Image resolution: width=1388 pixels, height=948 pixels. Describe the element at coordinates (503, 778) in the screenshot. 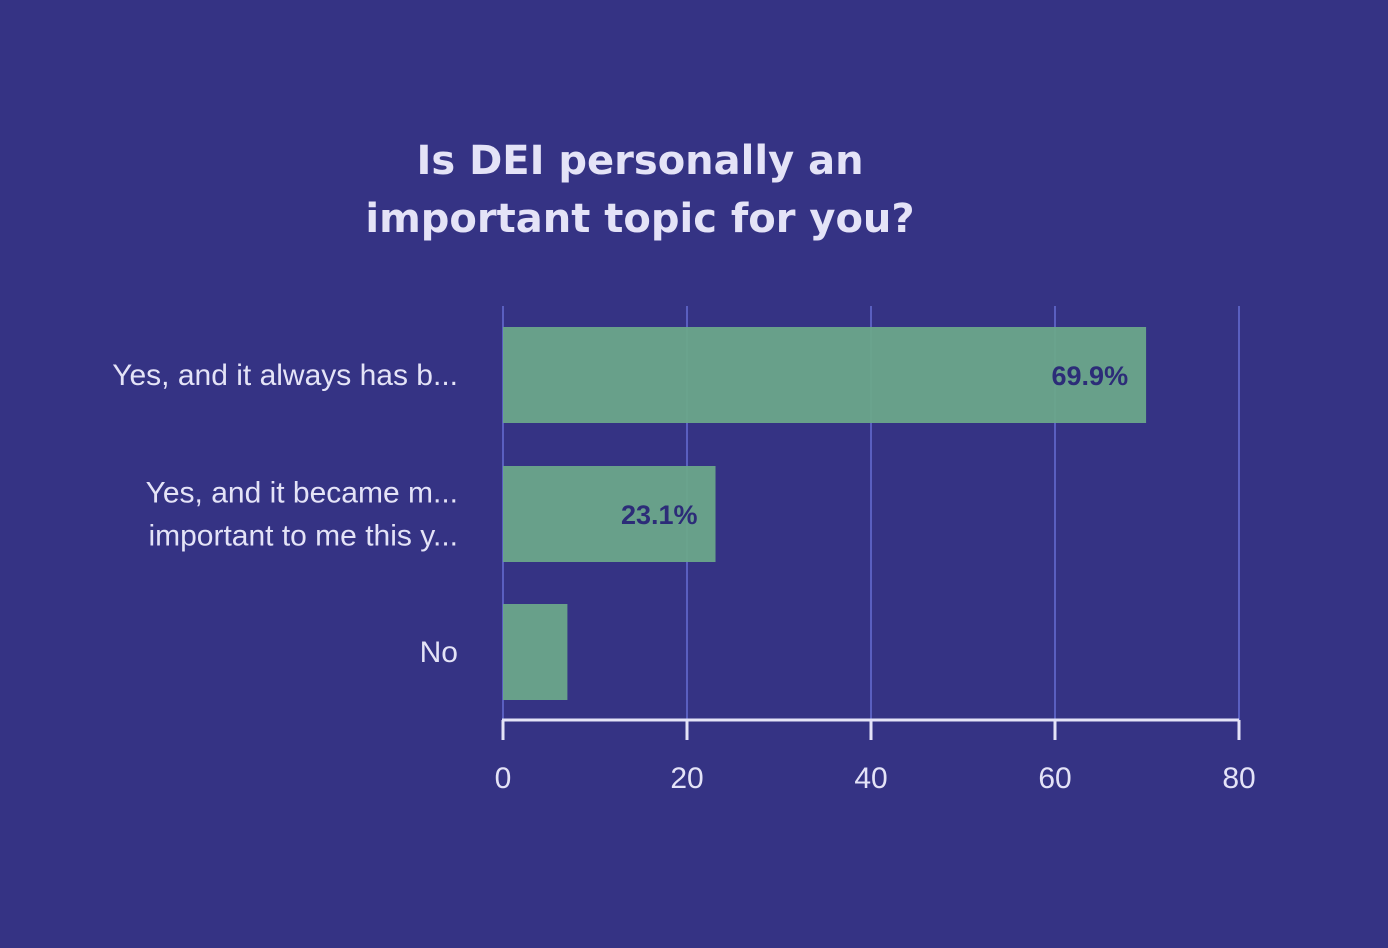

I see `x-tick-label: 0` at that location.